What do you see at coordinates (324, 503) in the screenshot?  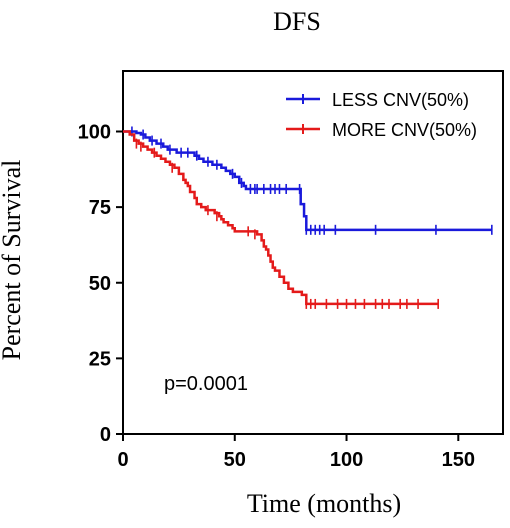 I see `x-axis-label: Time (months)` at bounding box center [324, 503].